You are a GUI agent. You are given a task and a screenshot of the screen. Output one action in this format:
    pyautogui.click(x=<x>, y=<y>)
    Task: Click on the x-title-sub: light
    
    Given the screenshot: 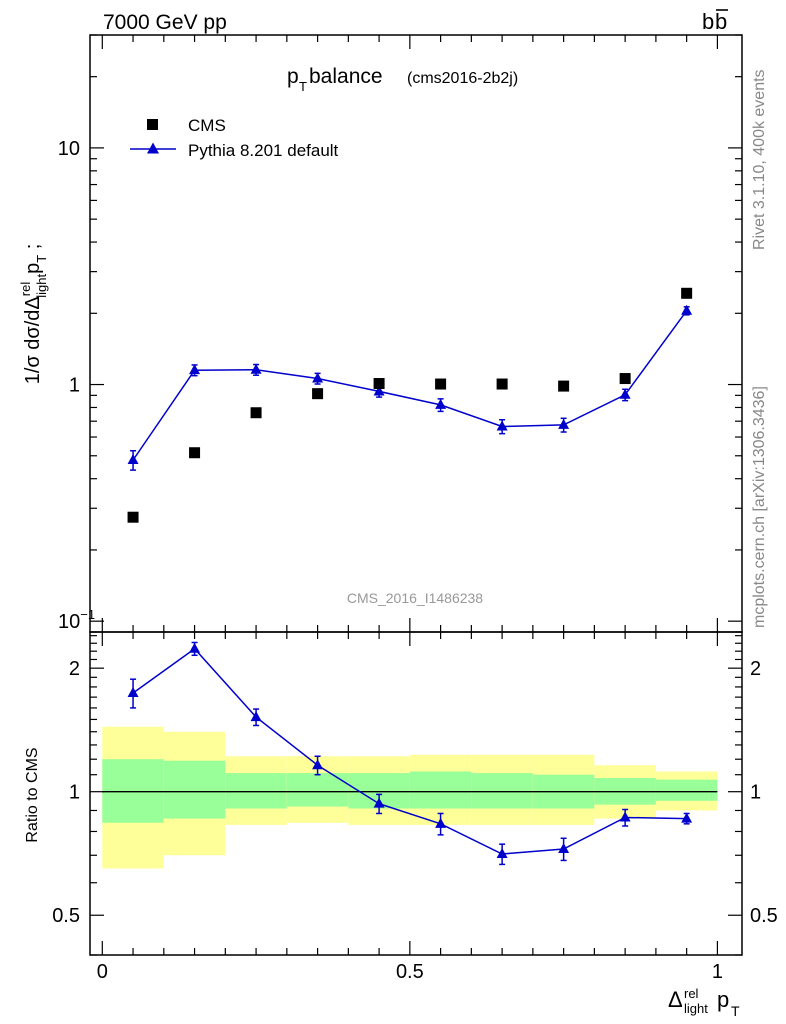 What is the action you would take?
    pyautogui.click(x=696, y=1008)
    